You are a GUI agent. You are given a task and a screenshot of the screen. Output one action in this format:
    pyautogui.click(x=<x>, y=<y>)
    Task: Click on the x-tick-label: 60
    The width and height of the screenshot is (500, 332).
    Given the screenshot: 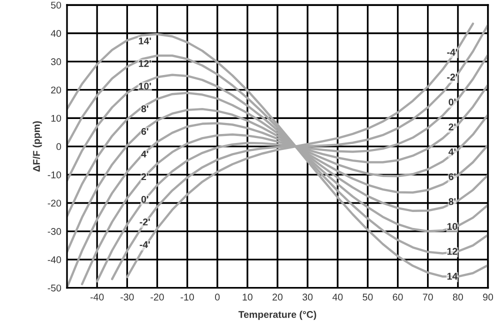 What is the action you would take?
    pyautogui.click(x=397, y=297)
    